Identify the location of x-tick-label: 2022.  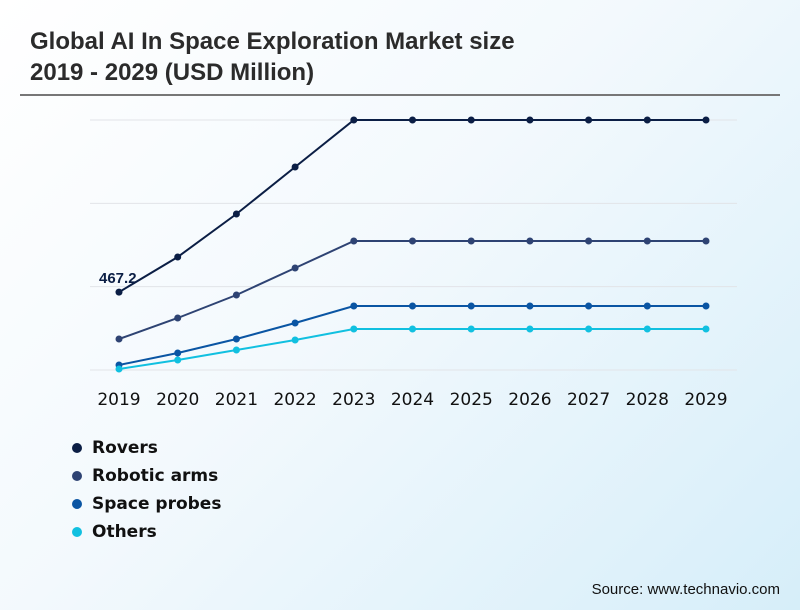
(294, 400).